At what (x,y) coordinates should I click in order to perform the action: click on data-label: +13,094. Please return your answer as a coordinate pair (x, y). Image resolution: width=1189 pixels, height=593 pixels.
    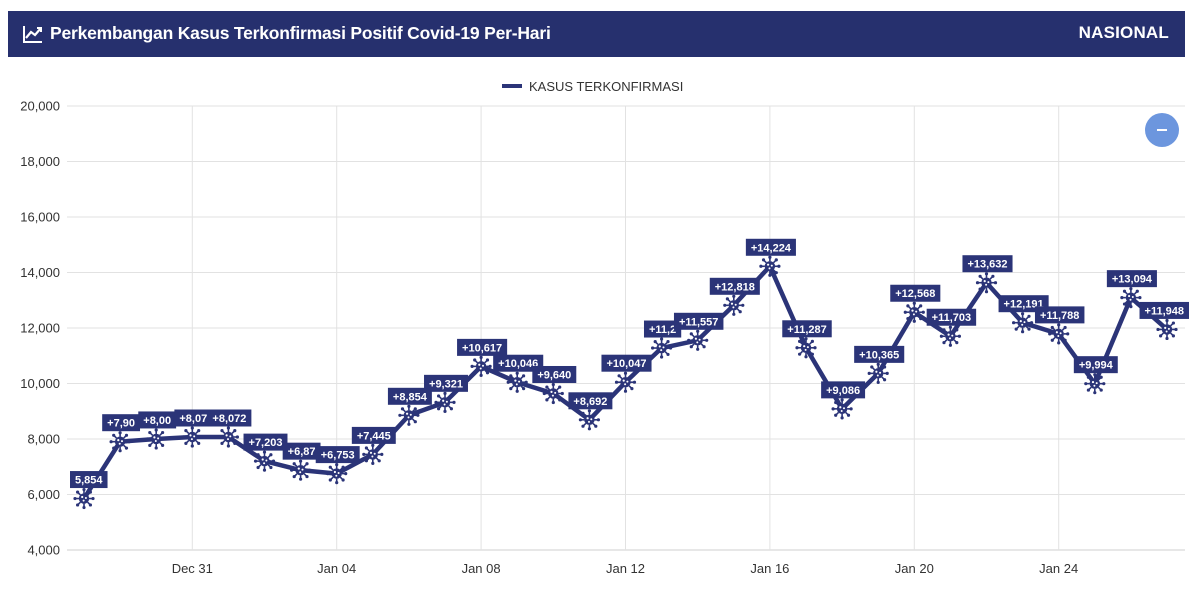
    Looking at the image, I should click on (1132, 280).